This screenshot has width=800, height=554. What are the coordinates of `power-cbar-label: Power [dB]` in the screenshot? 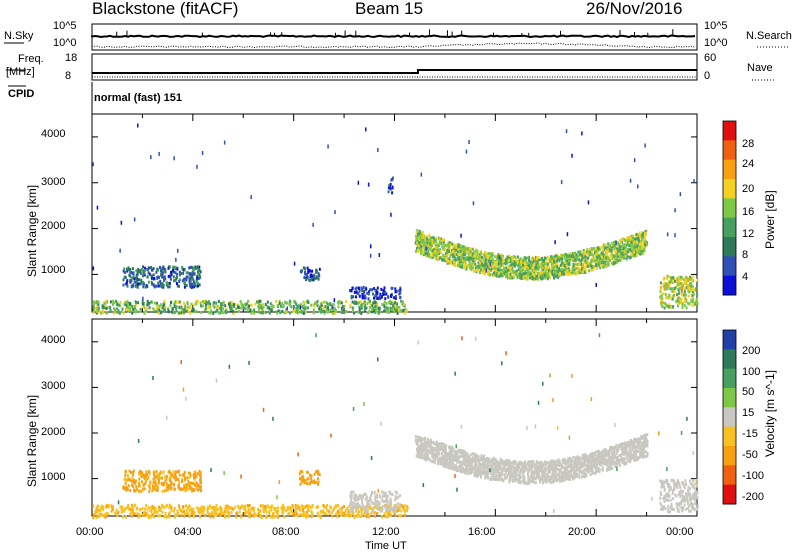 It's located at (770, 219).